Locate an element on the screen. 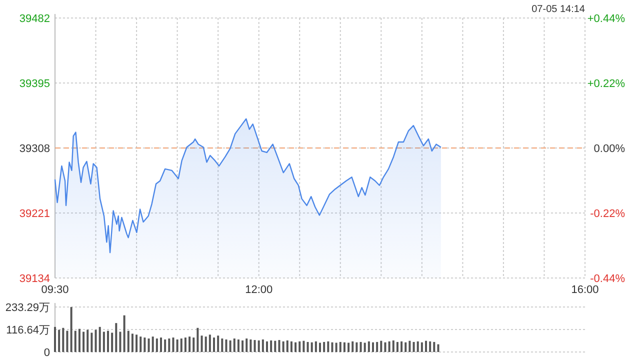  x-tick-label: 16:00 is located at coordinates (585, 290).